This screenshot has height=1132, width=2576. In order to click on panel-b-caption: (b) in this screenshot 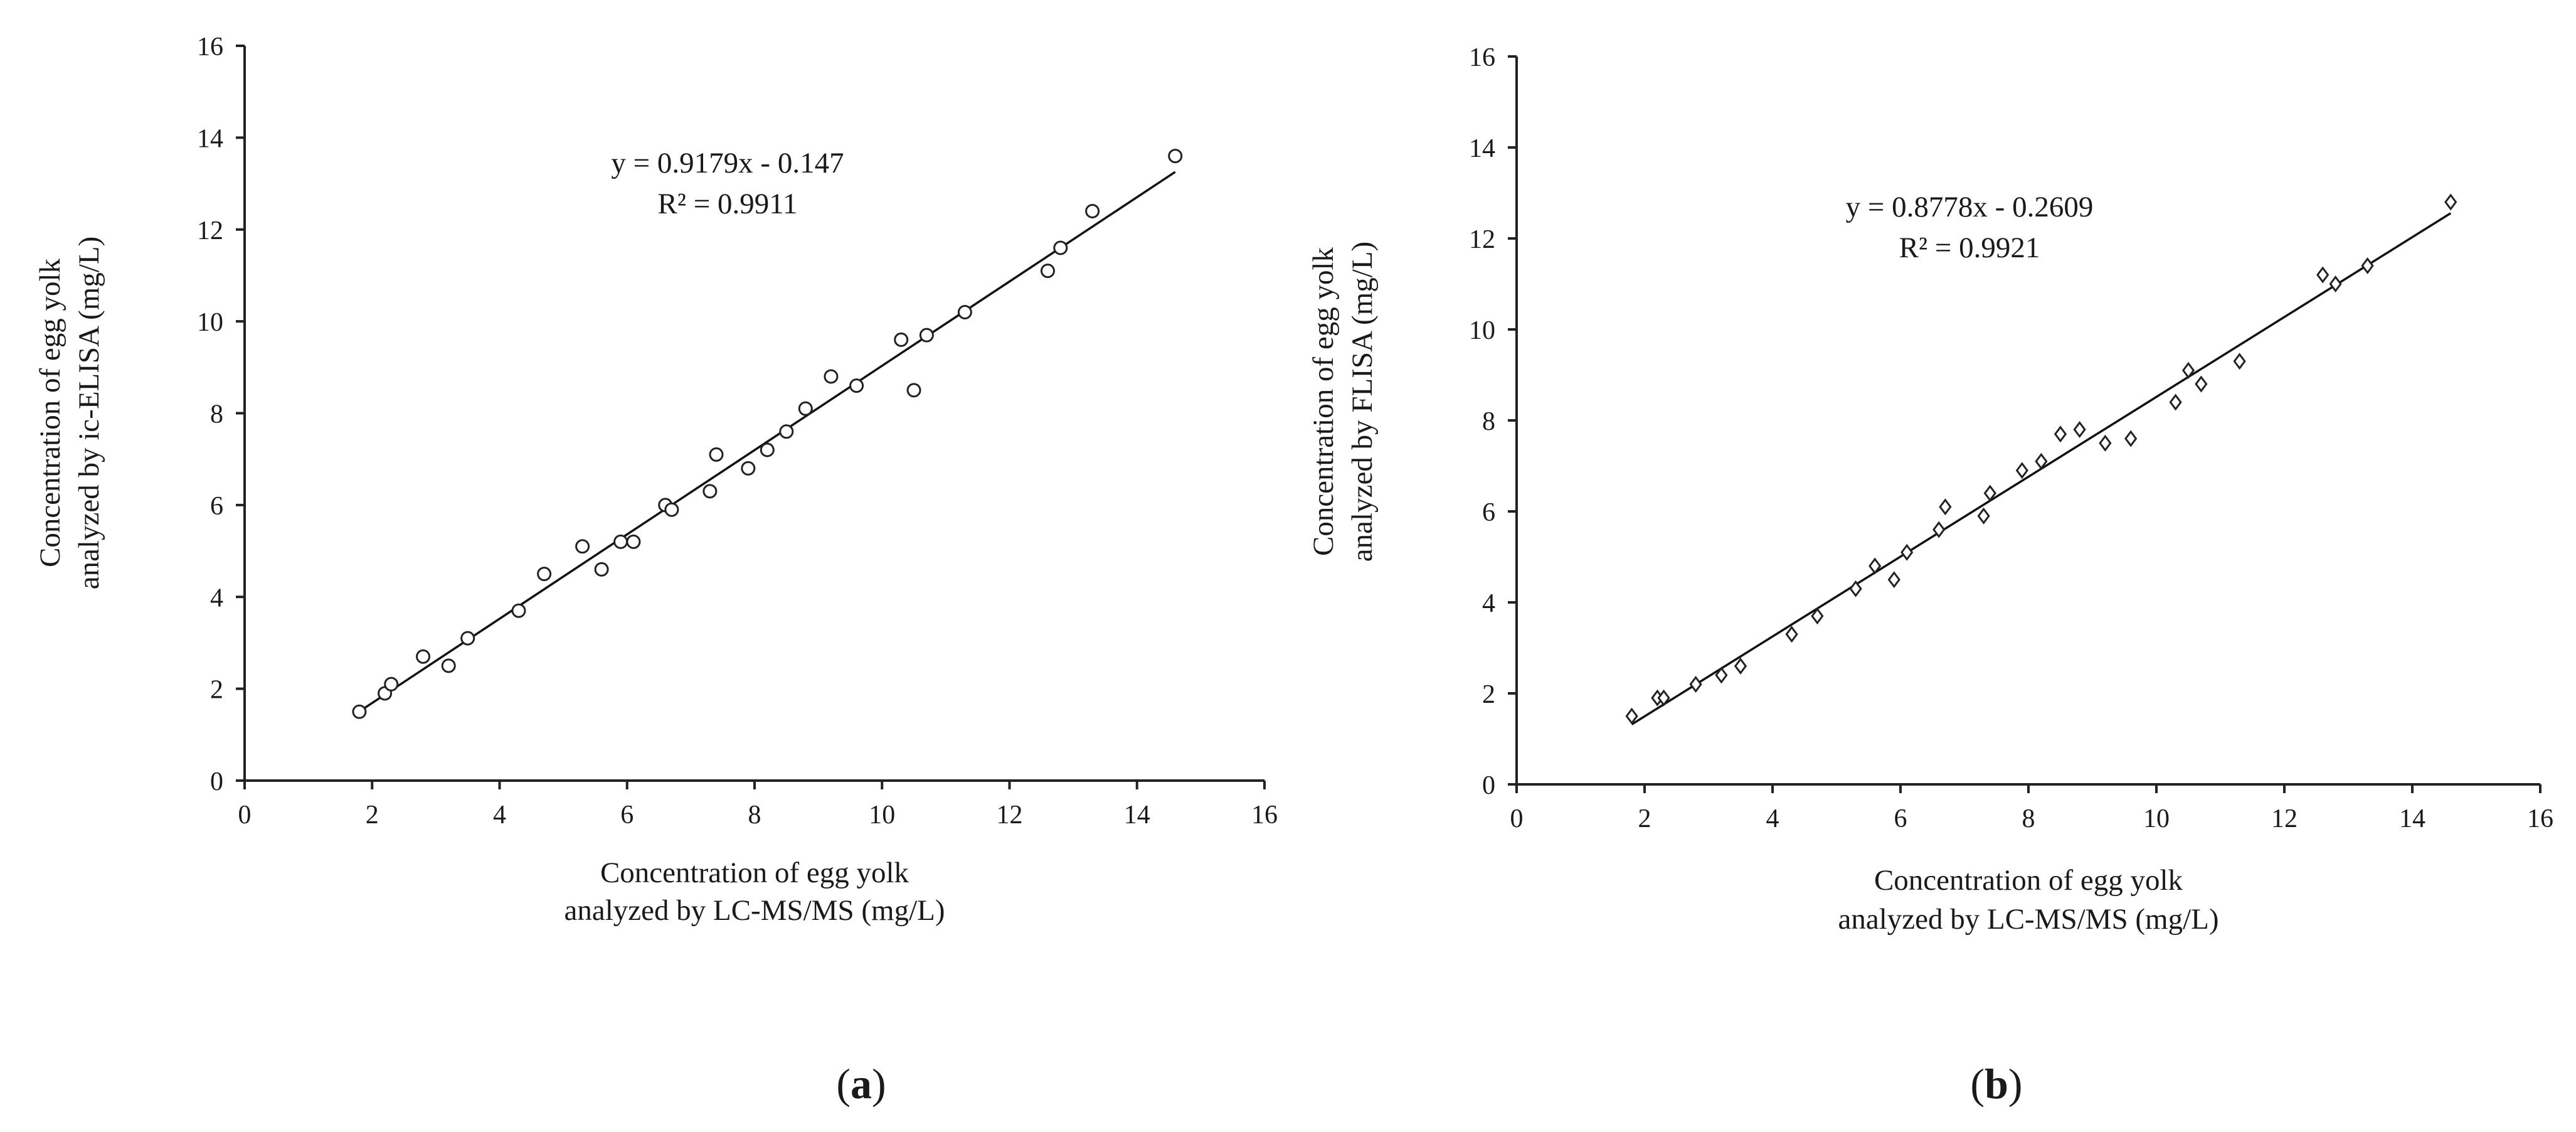, I will do `click(1996, 1084)`.